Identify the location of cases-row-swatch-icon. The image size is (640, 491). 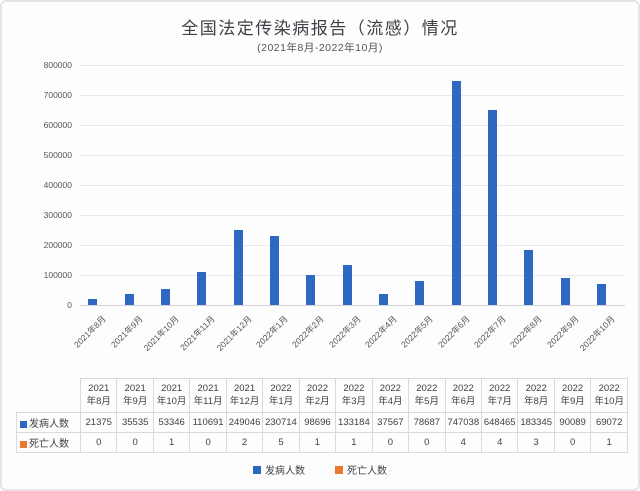
(23, 424).